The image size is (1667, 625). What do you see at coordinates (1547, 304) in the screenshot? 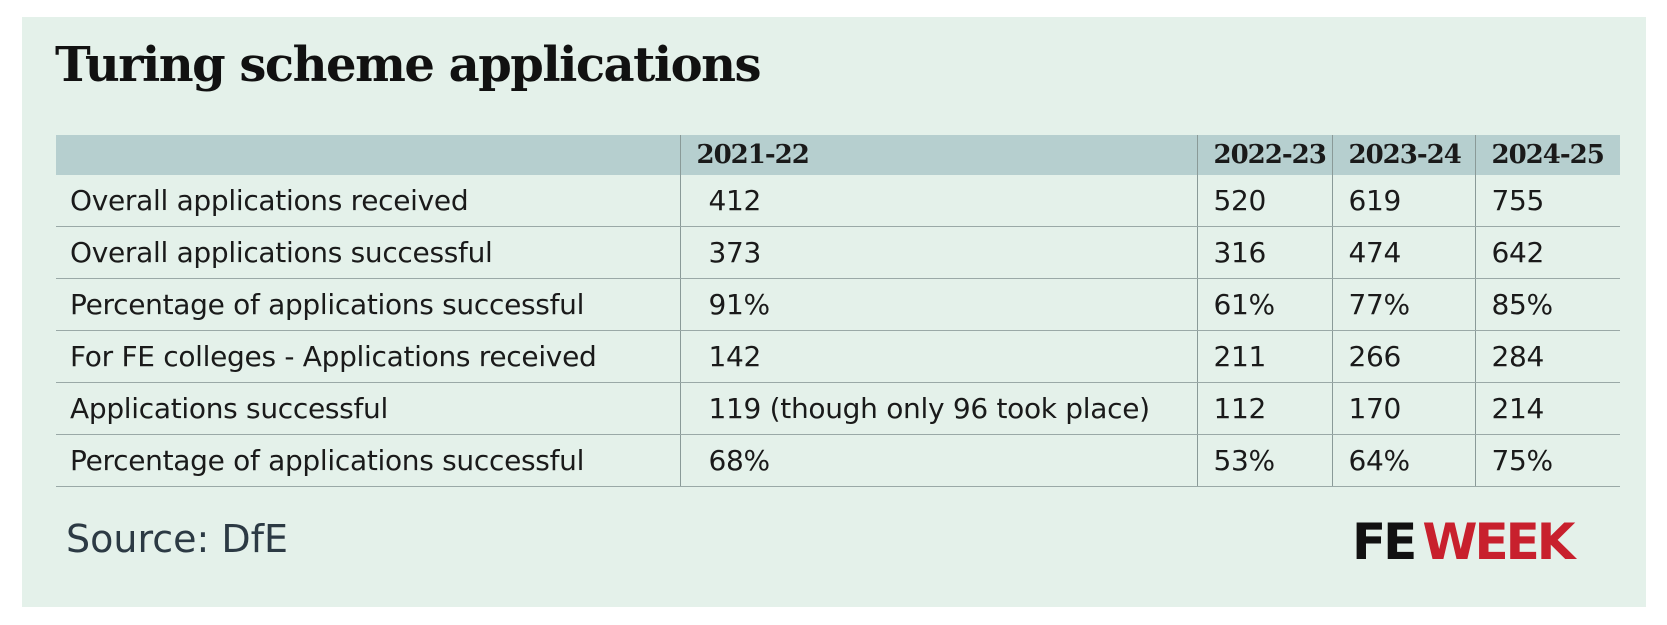
I see `table-cell: 85%` at bounding box center [1547, 304].